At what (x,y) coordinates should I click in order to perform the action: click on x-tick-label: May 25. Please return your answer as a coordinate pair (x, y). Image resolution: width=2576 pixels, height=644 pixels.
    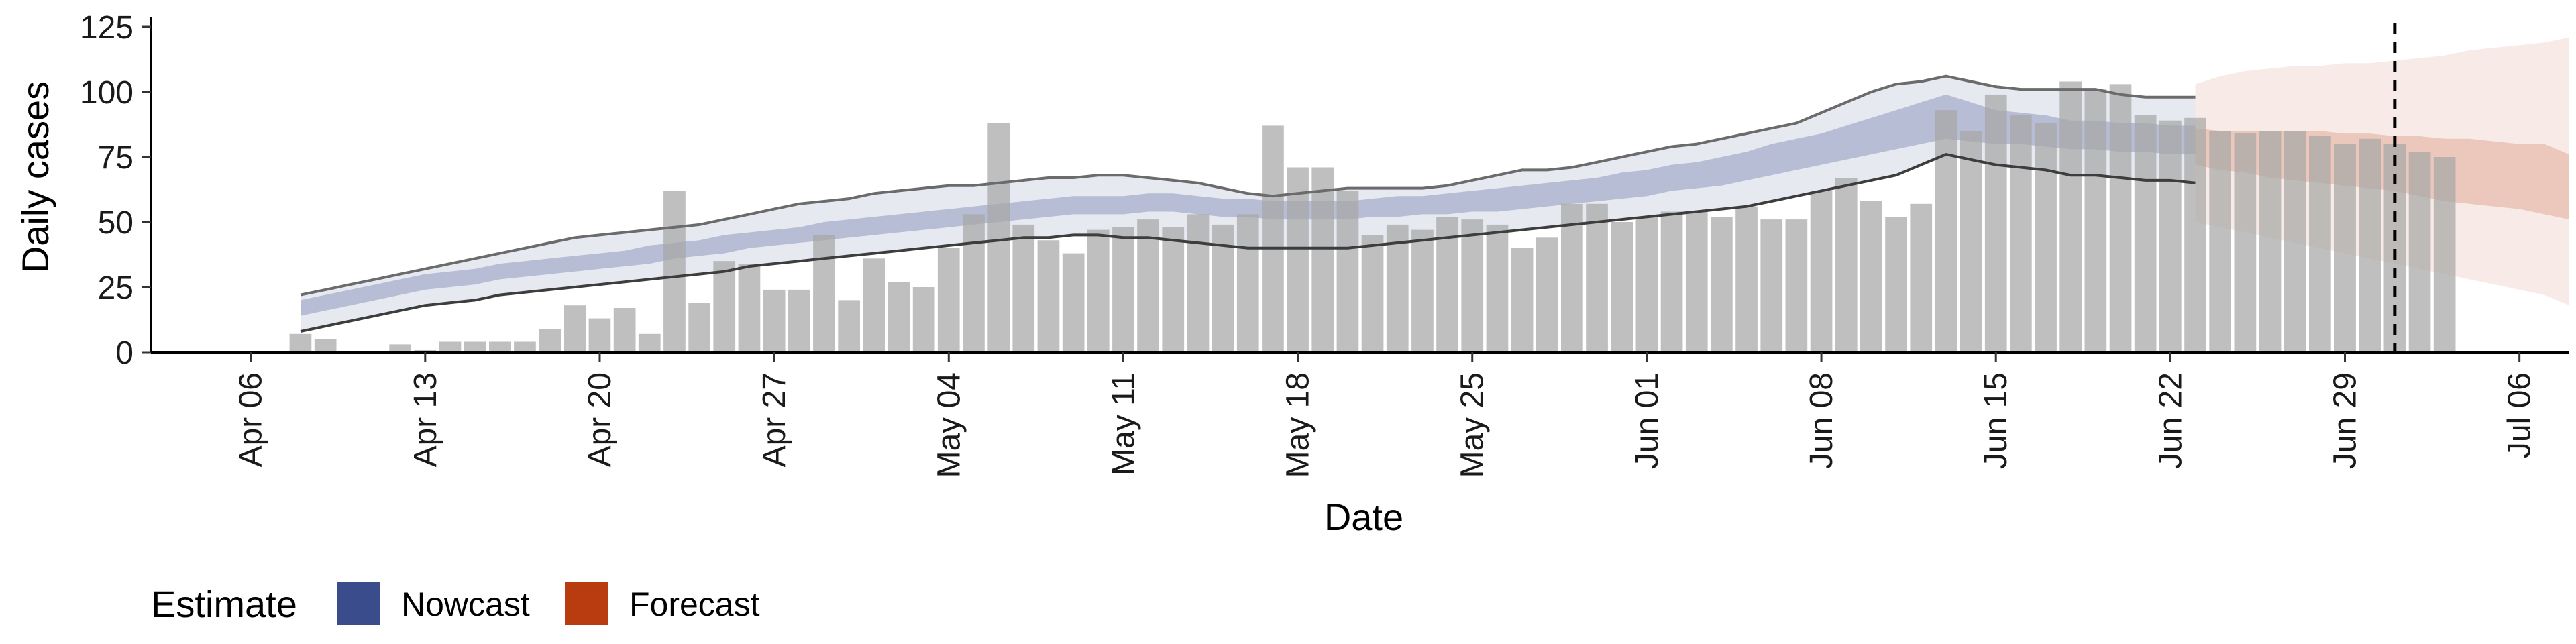
    Looking at the image, I should click on (1473, 425).